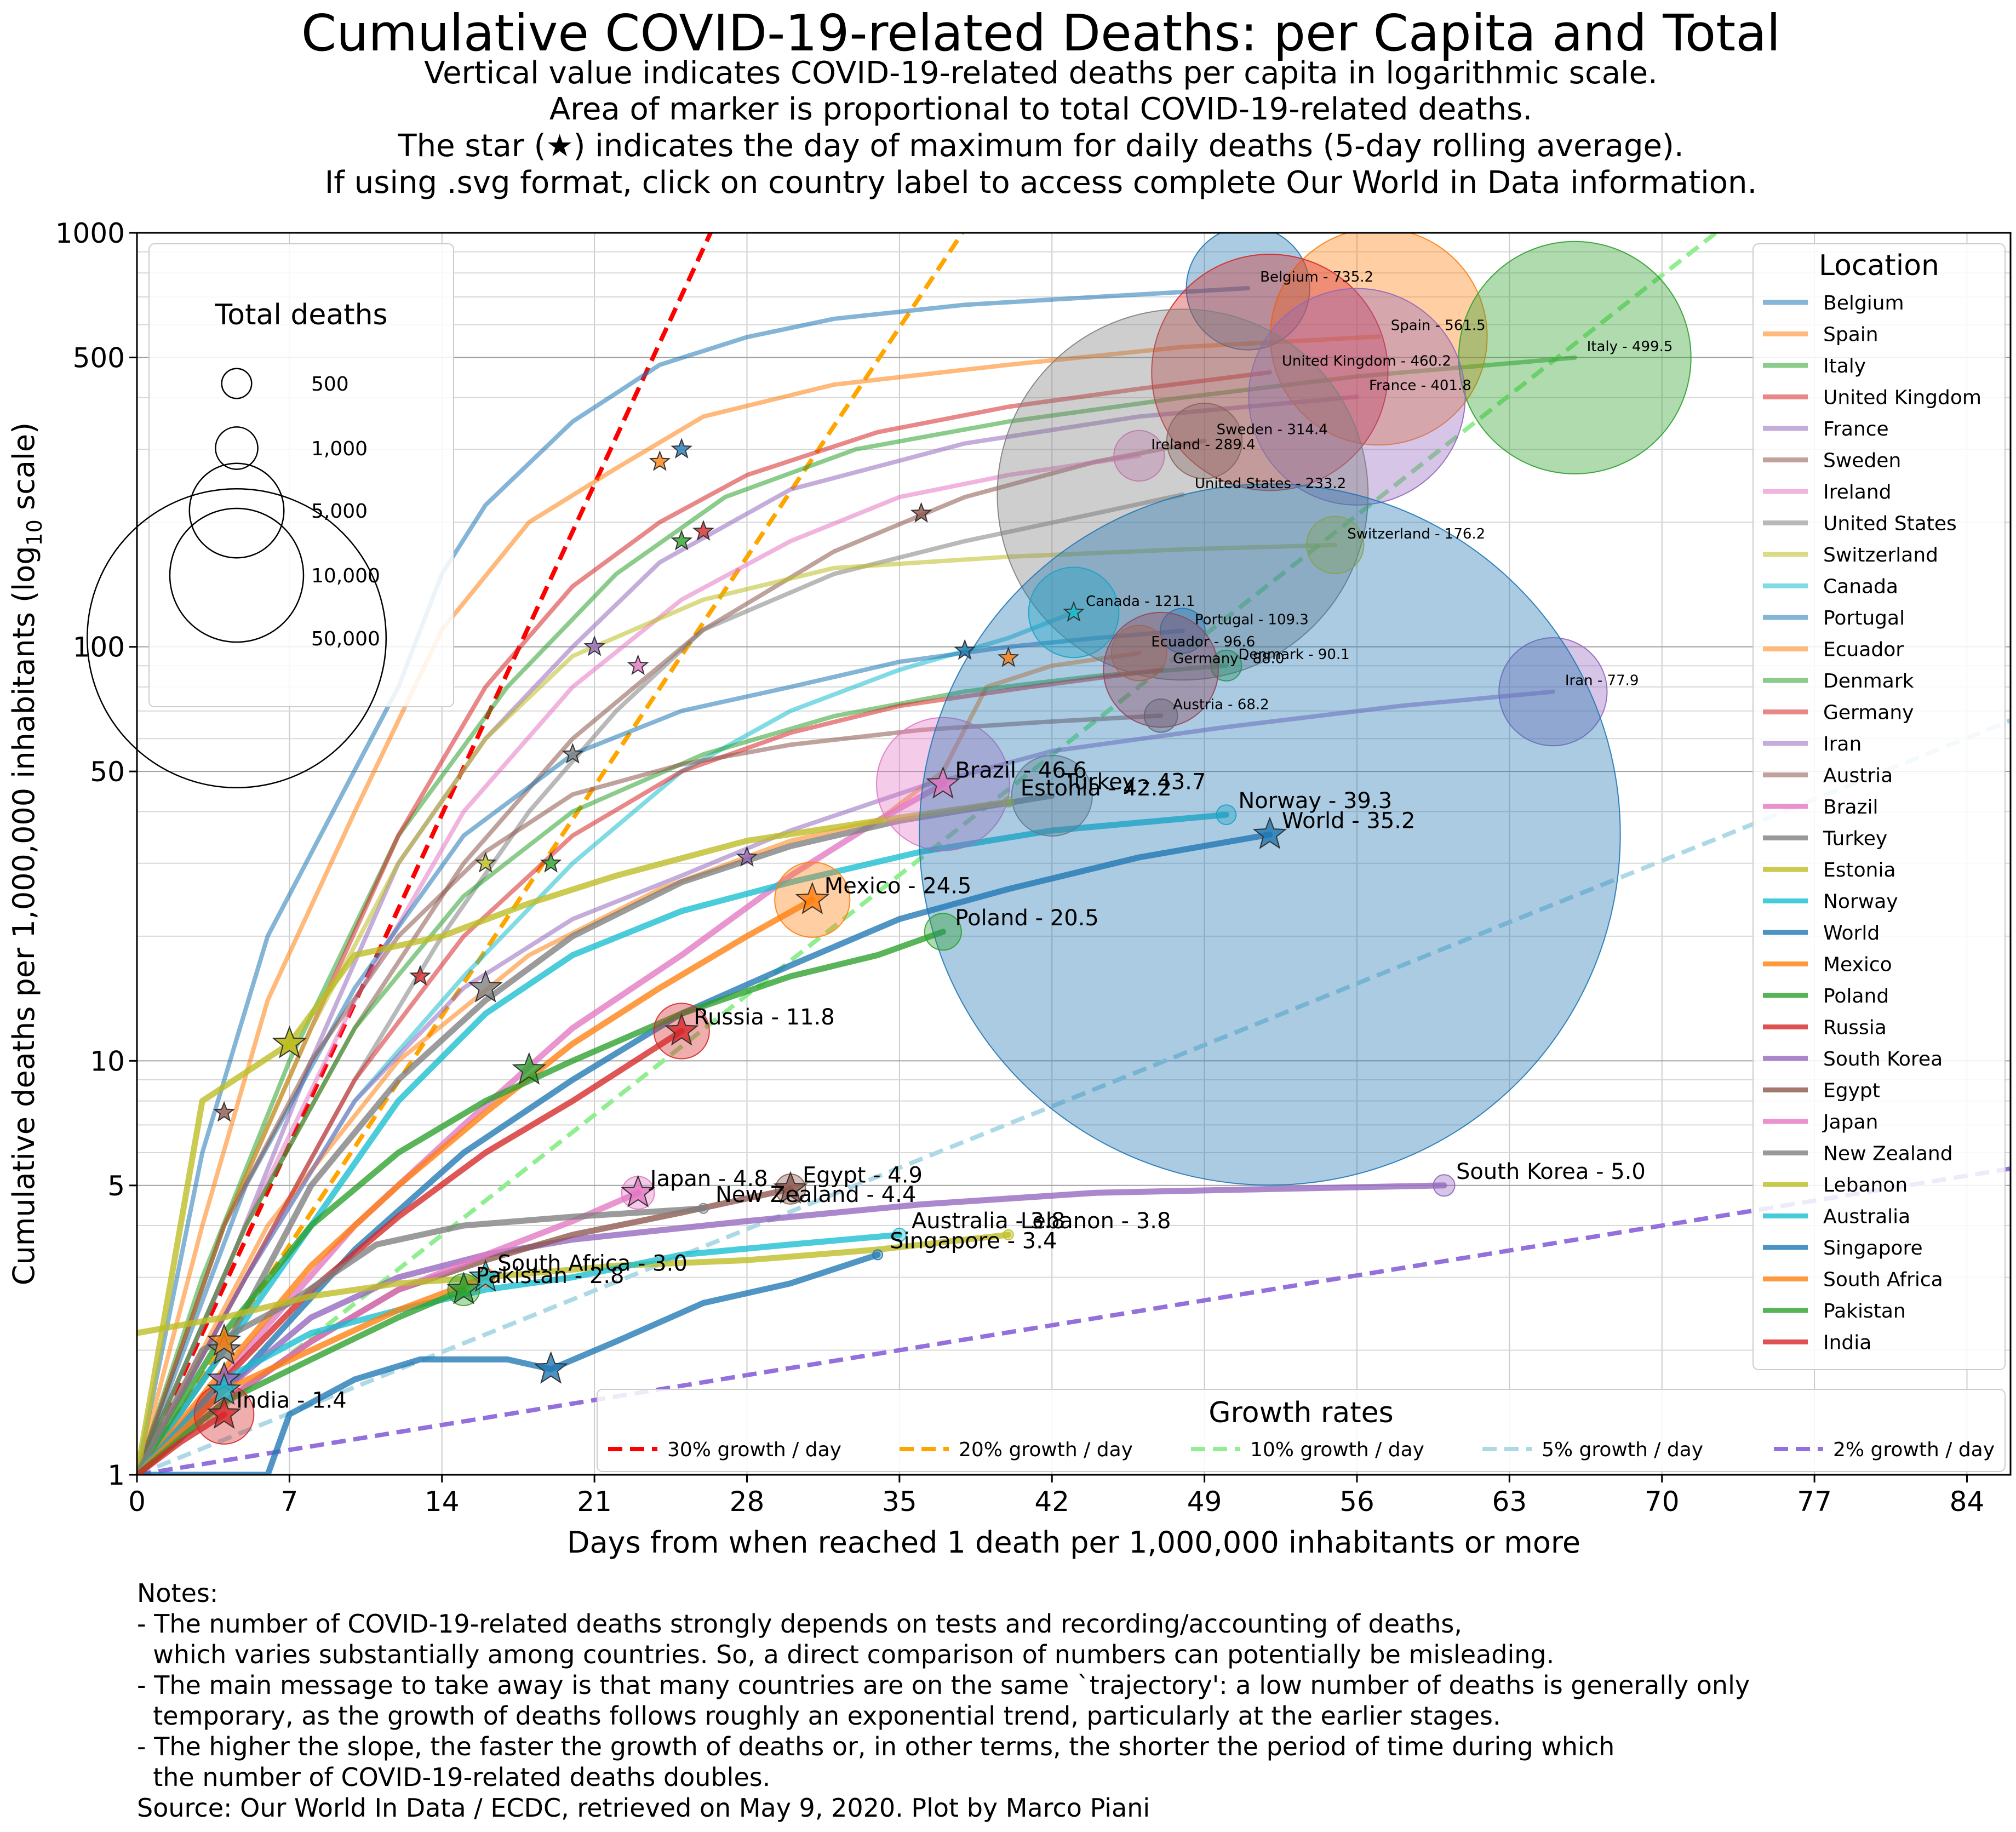  What do you see at coordinates (1203, 445) in the screenshot?
I see `series-end-label: Ireland - 289.4` at bounding box center [1203, 445].